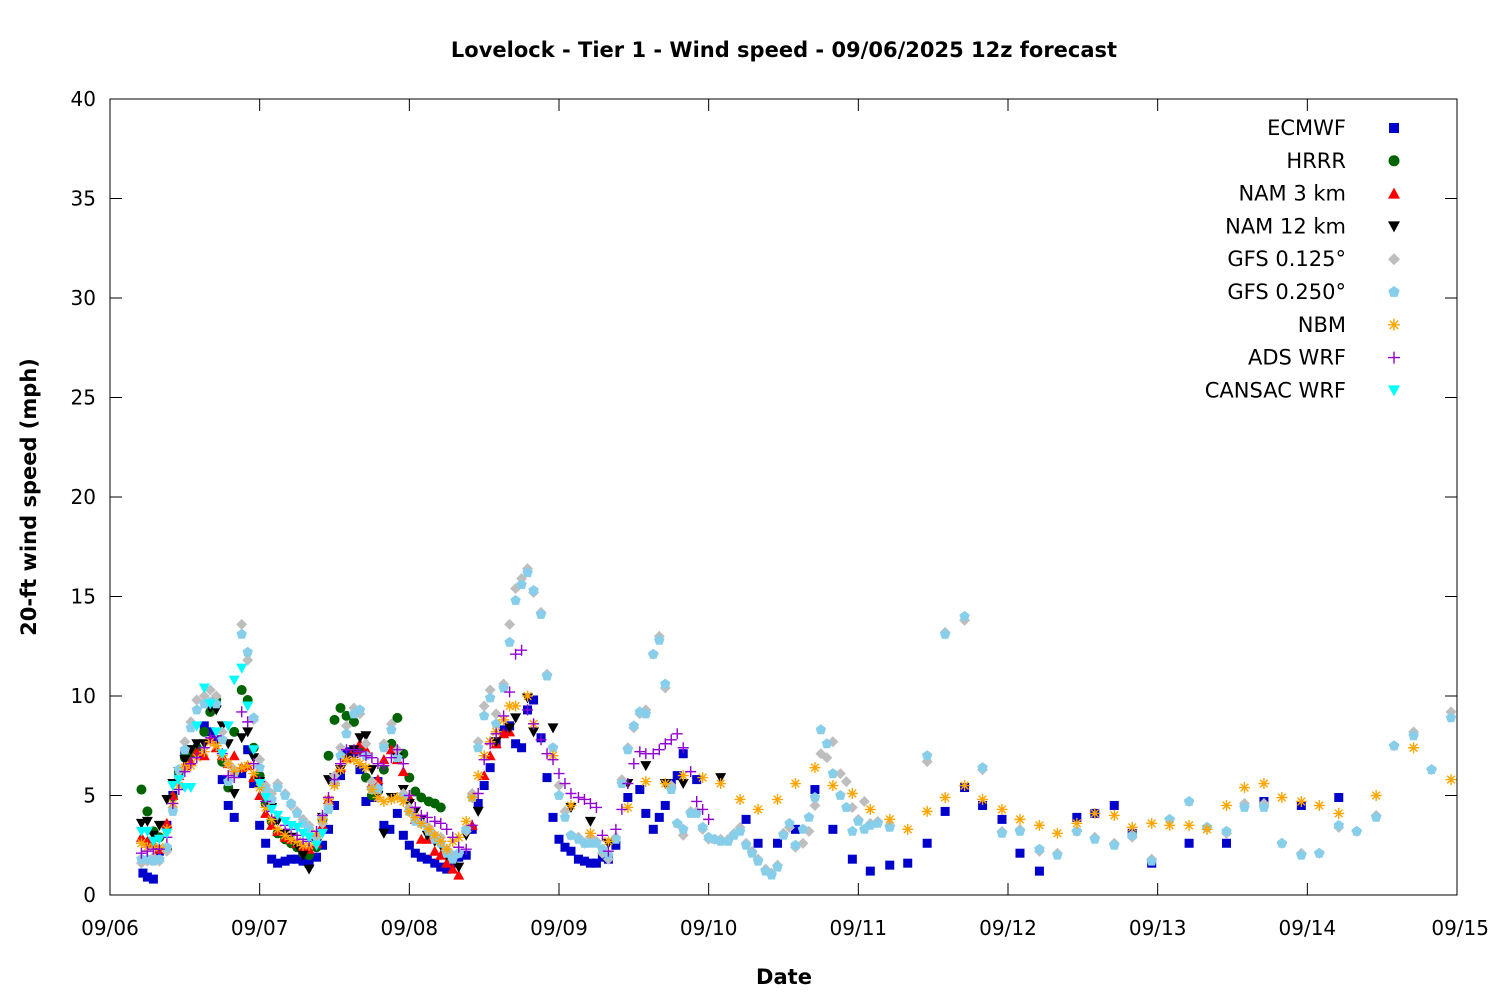  Describe the element at coordinates (29, 497) in the screenshot. I see `y-axis-label: 20-ft wind speed (mph)` at that location.